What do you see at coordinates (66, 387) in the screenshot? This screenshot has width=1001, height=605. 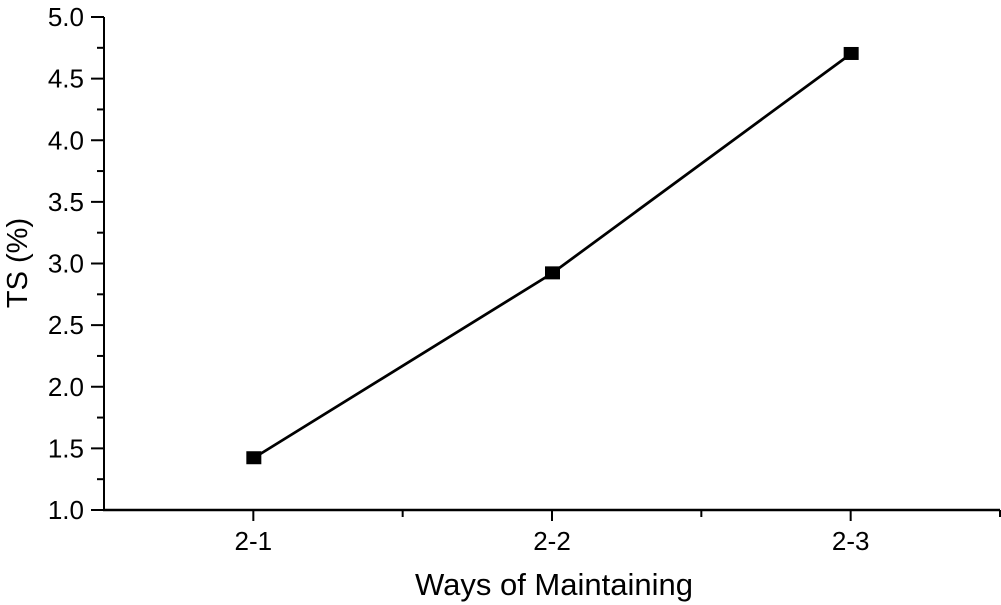 I see `y-tick-label: 2.0` at bounding box center [66, 387].